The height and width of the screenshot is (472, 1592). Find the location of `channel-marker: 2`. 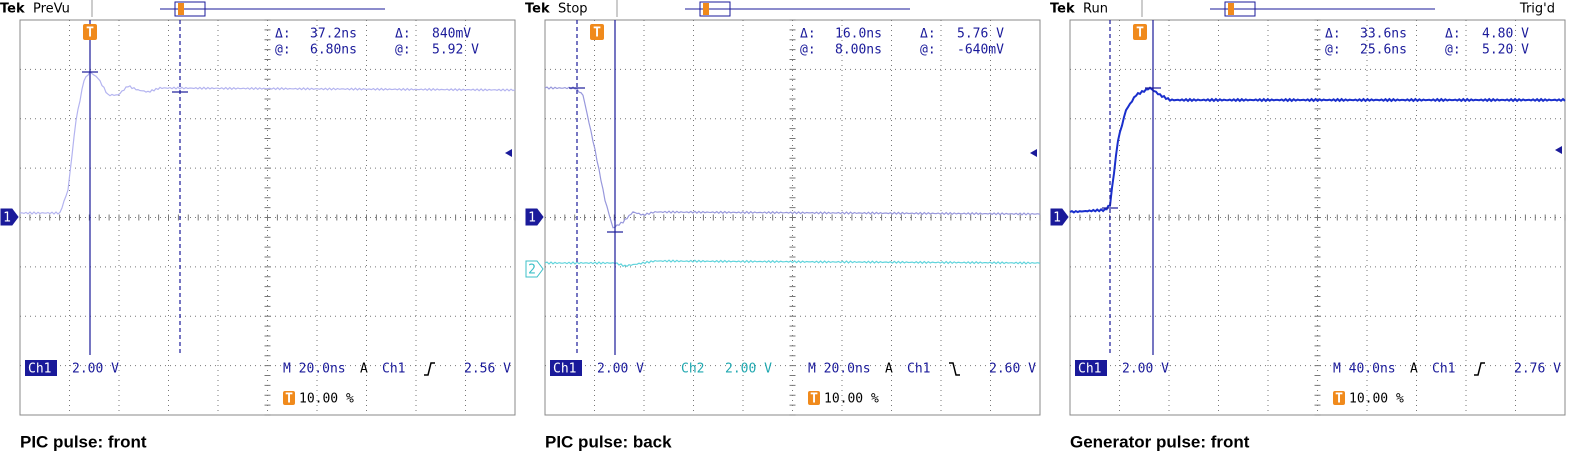

channel-marker: 2 is located at coordinates (532, 270).